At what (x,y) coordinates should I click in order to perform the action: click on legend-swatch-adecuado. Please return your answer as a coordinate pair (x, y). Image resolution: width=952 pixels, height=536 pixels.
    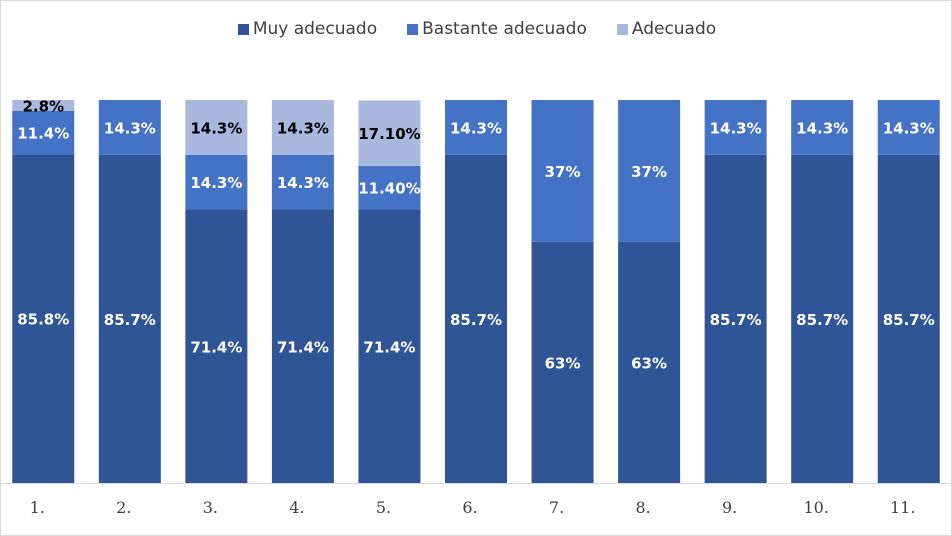
    Looking at the image, I should click on (622, 29).